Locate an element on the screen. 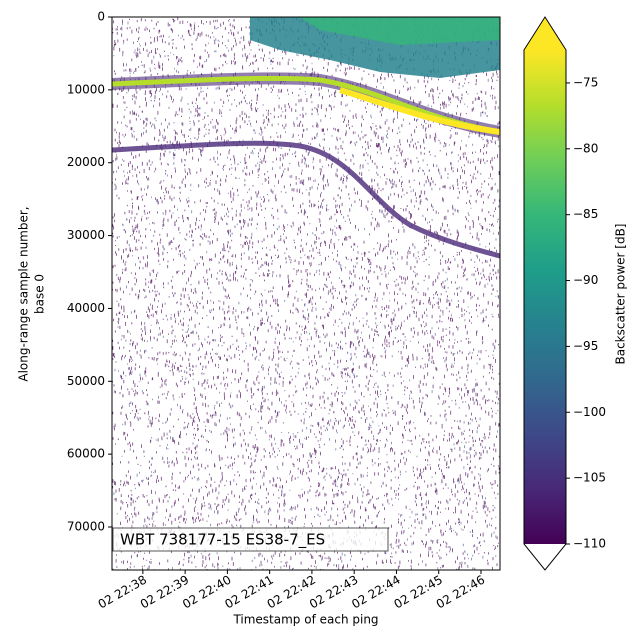 This screenshot has height=640, width=640. annotation: WBT 738177-15 ES38-7_ES is located at coordinates (222, 540).